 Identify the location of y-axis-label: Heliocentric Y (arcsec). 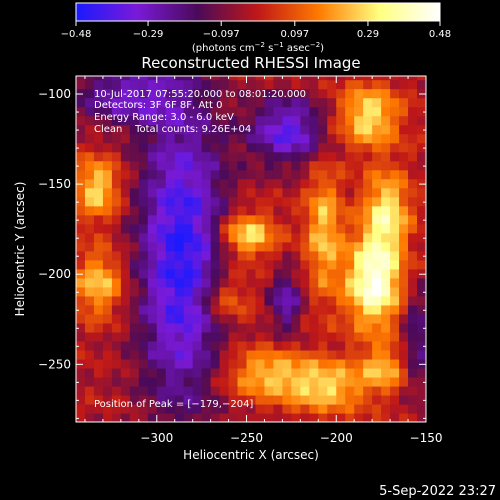
(20, 249).